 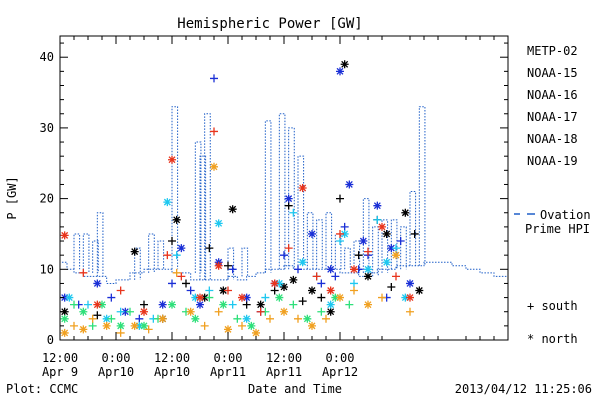 What do you see at coordinates (269, 24) in the screenshot?
I see `chart-title: Hemispheric Power [GW]` at bounding box center [269, 24].